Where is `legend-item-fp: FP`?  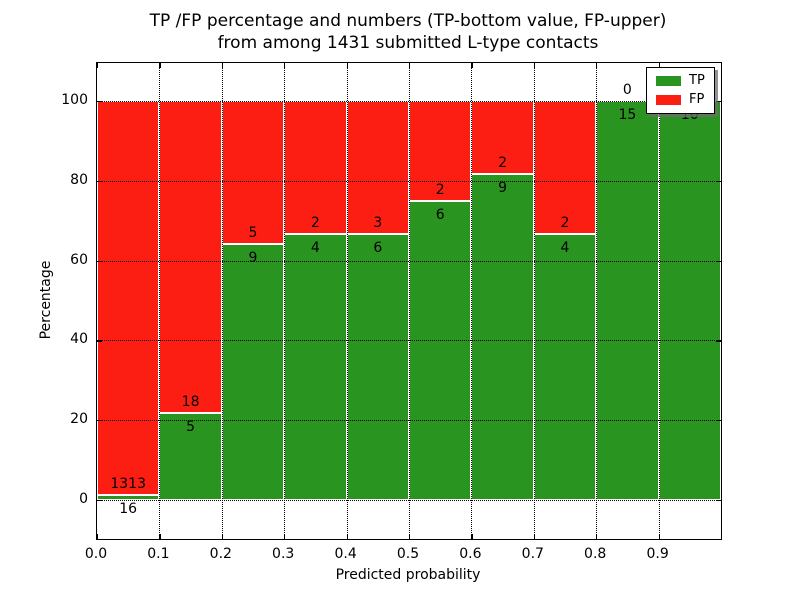 legend-item-fp: FP is located at coordinates (680, 99).